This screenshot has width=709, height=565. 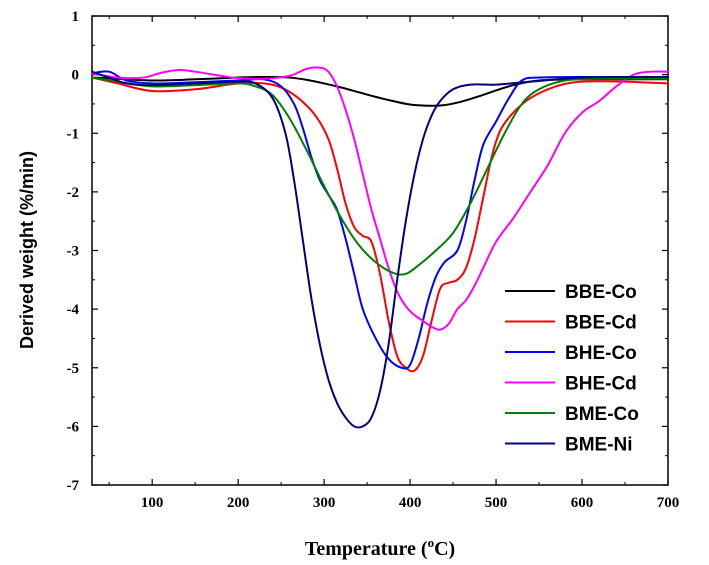 I want to click on legend-label: BHE-Cd, so click(x=601, y=384).